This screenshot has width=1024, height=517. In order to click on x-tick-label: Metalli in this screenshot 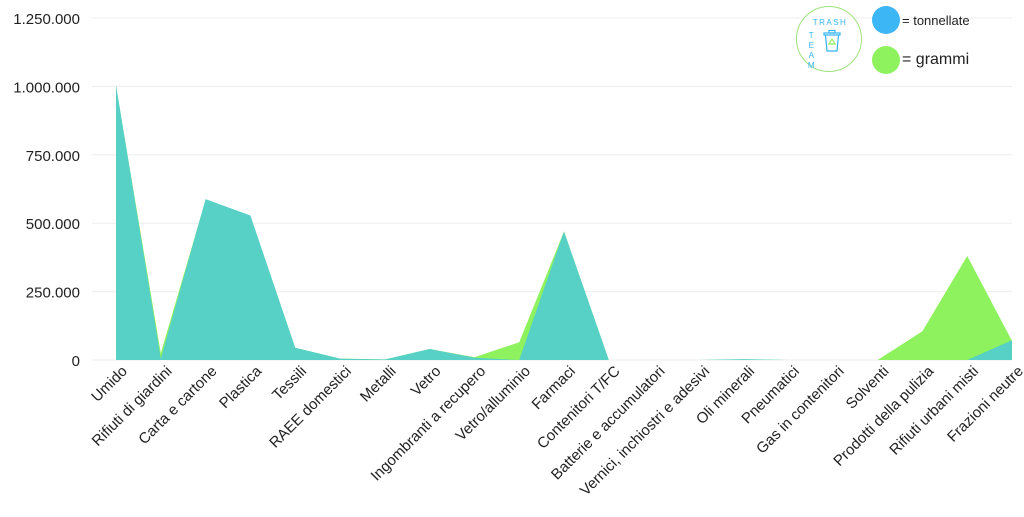, I will do `click(378, 384)`.